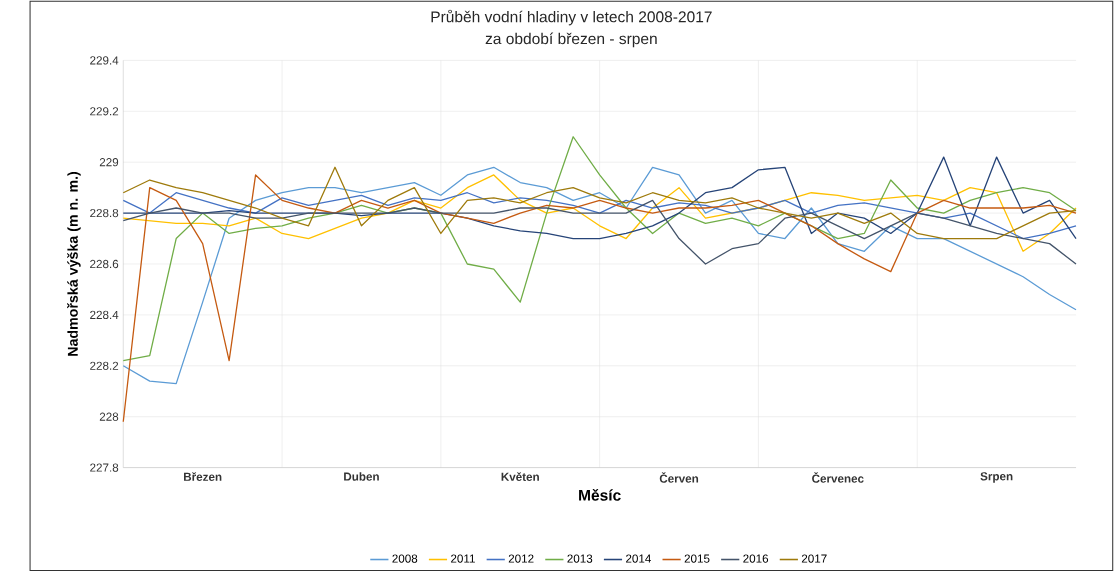 The image size is (1114, 572). Describe the element at coordinates (109, 416) in the screenshot. I see `y-tick-label: 228` at that location.